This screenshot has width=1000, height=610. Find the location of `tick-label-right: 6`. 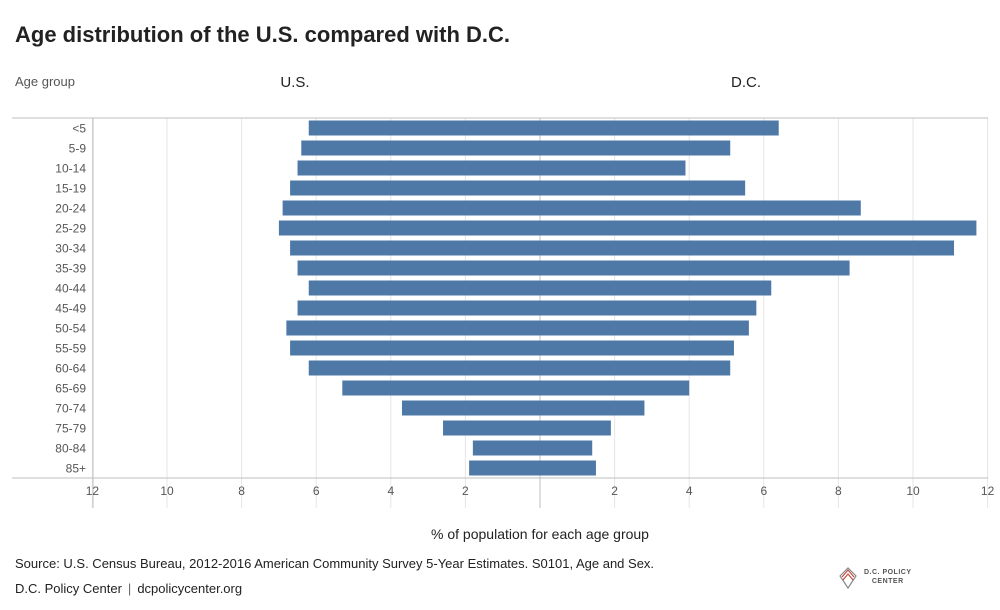

tick-label-right: 6 is located at coordinates (763, 491).